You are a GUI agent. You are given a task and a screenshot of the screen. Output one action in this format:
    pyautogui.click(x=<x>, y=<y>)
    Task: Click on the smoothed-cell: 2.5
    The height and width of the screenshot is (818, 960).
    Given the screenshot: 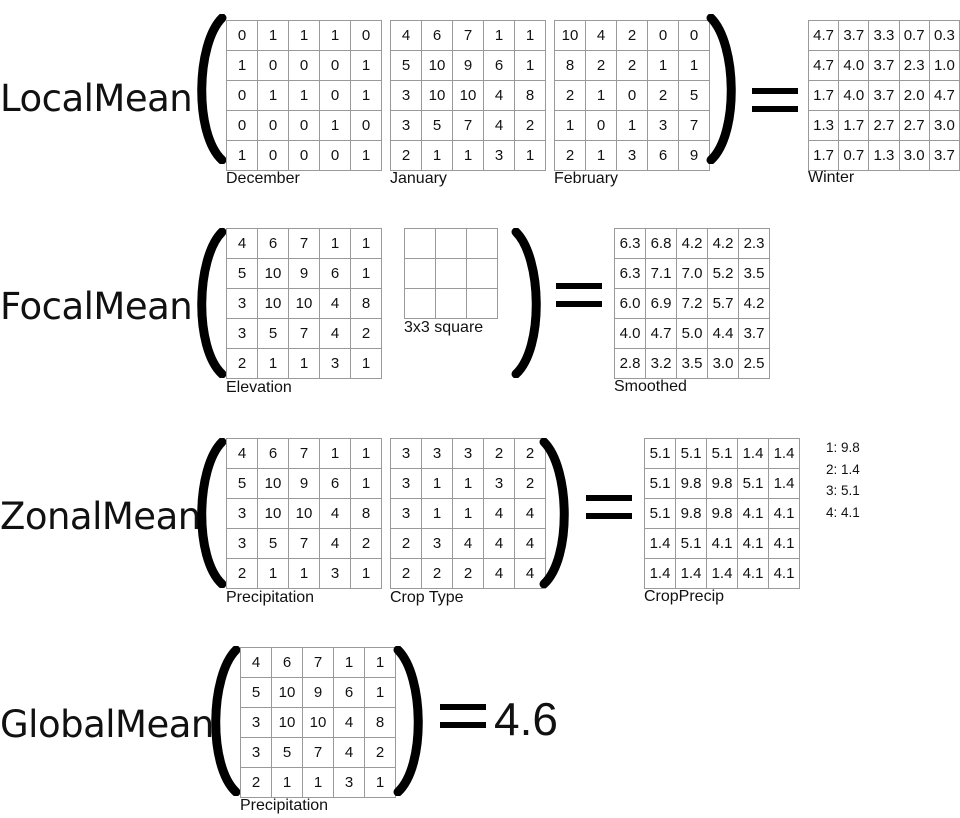 What is the action you would take?
    pyautogui.click(x=754, y=363)
    